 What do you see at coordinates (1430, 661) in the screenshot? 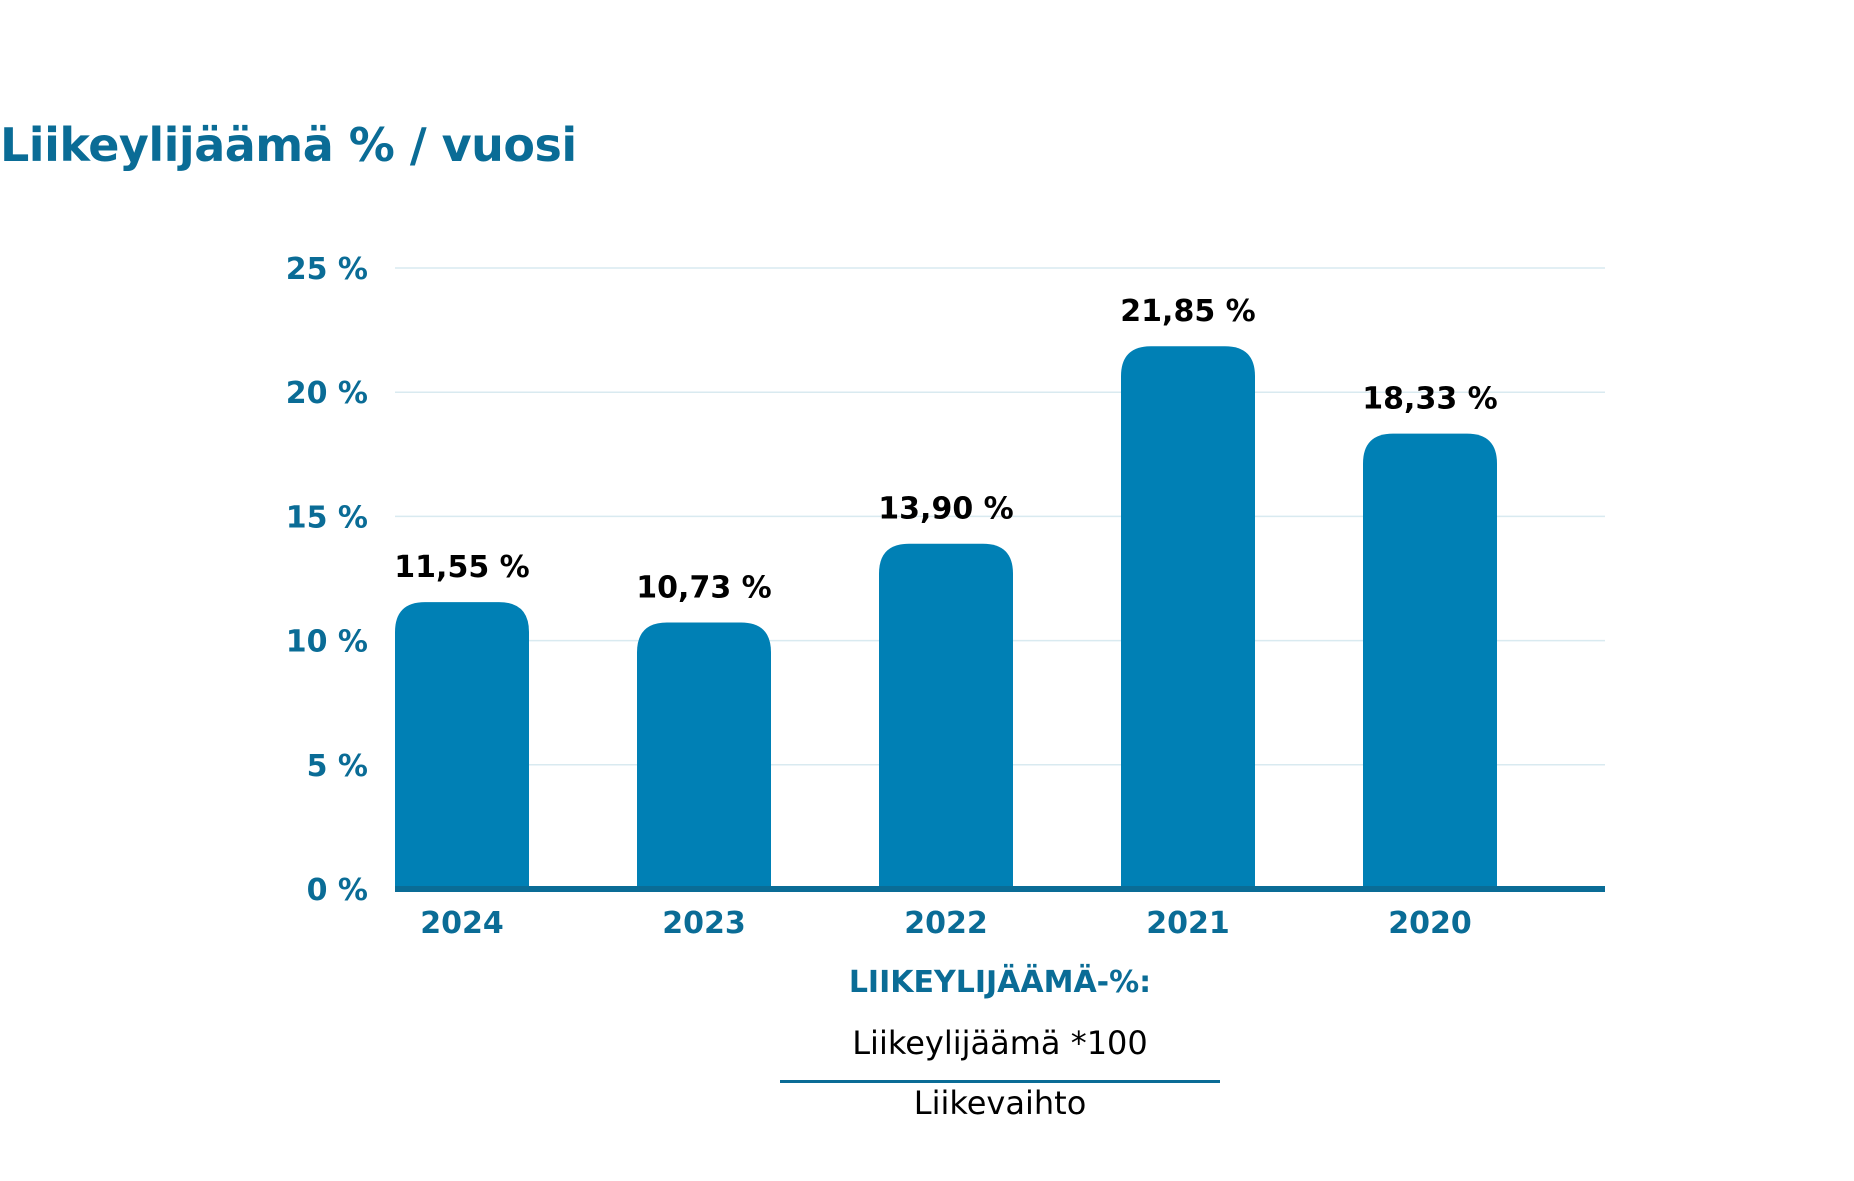
I see `bar-2020` at bounding box center [1430, 661].